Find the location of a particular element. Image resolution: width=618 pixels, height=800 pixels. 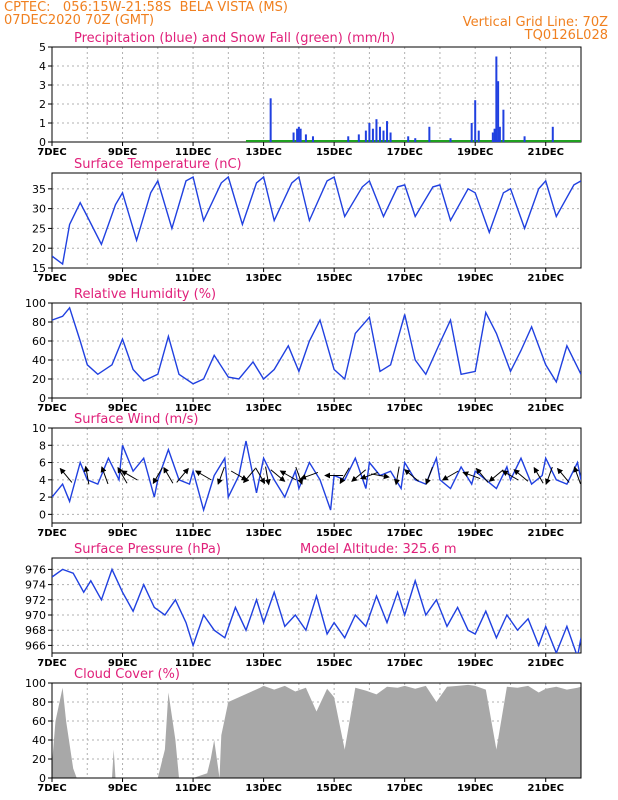

rh-xtick-label: 13DEC is located at coordinates (263, 408).